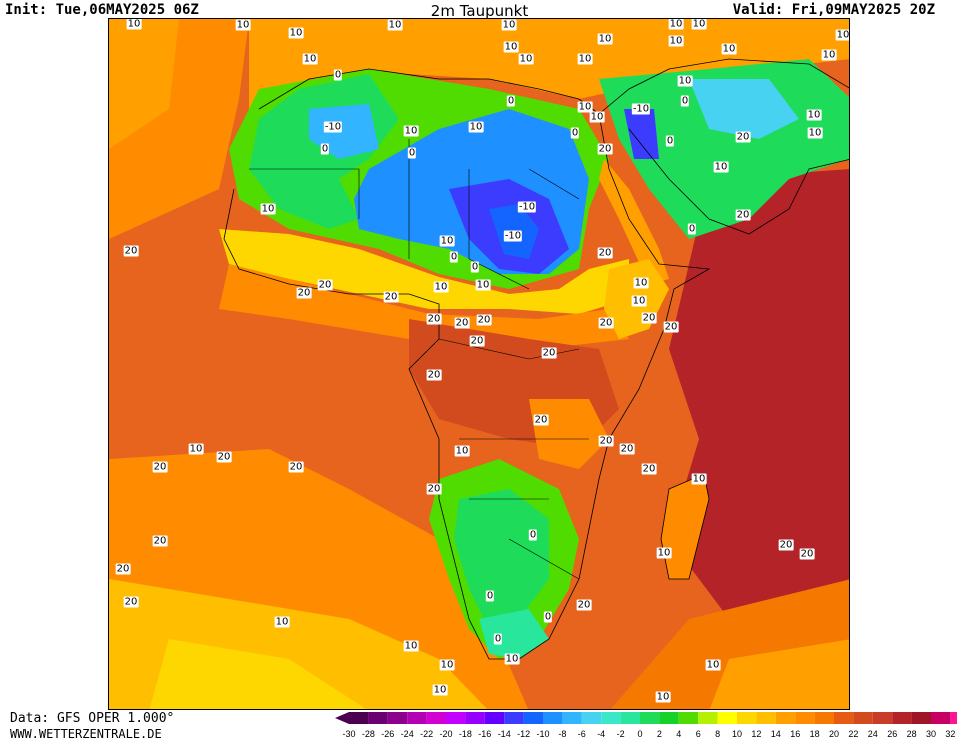  Describe the element at coordinates (549, 64) in the screenshot. I see `mediterranean-region` at that location.